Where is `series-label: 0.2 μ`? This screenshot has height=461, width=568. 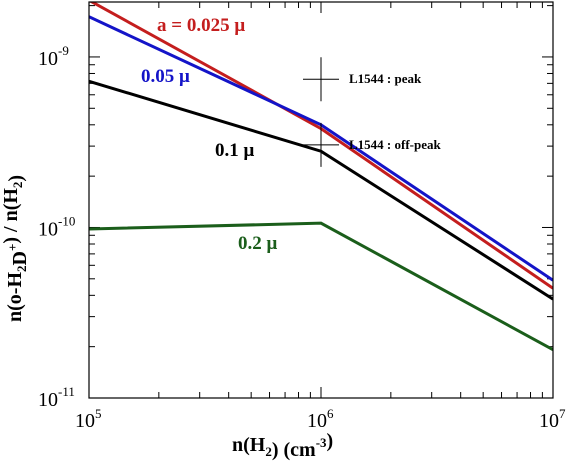
series-label: 0.2 μ is located at coordinates (258, 243).